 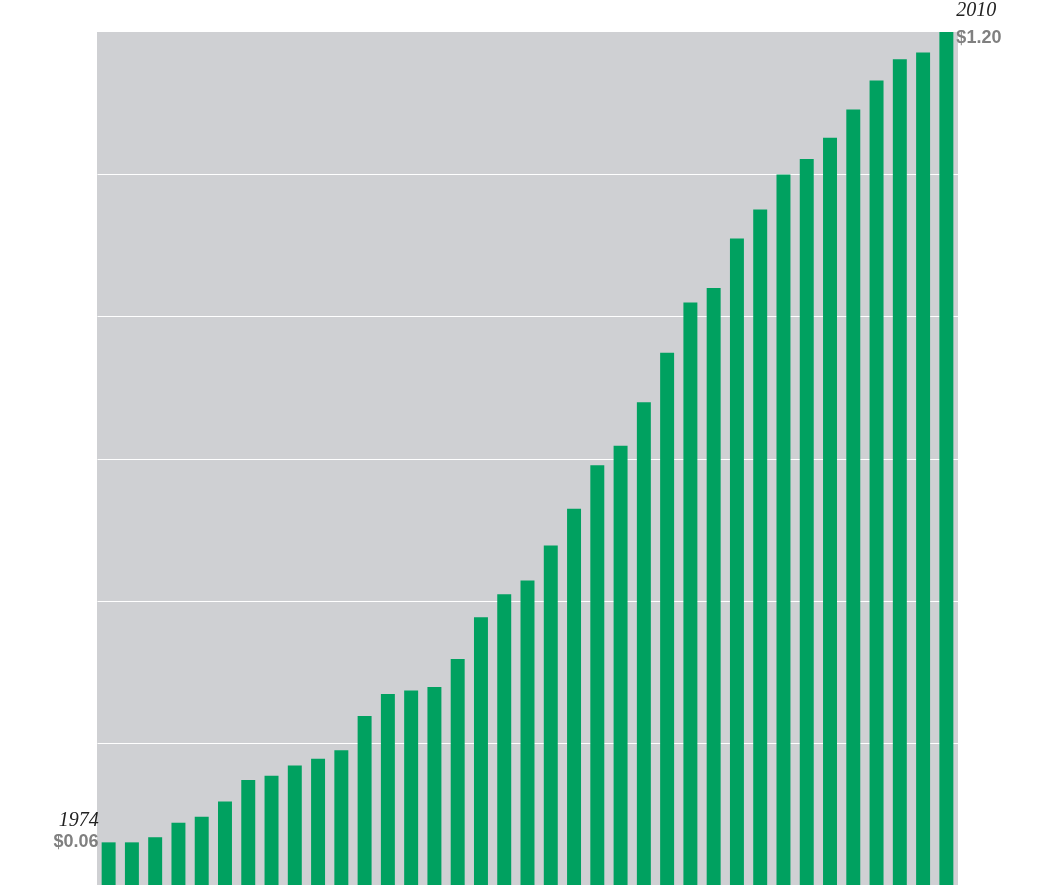 I want to click on text: 2010, so click(x=976, y=10).